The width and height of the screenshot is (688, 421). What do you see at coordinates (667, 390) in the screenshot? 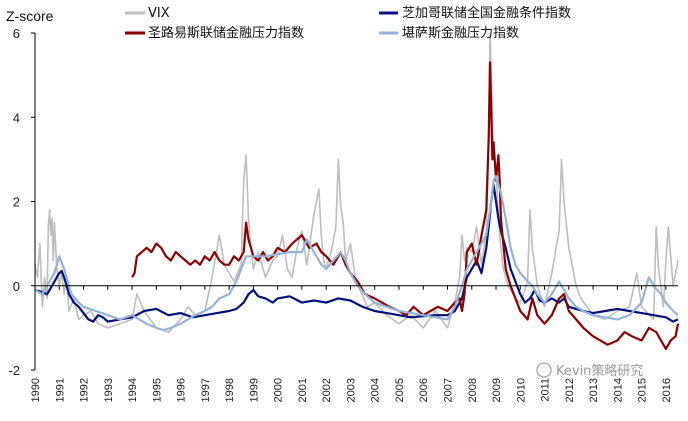
I see `x-tick-label: 2016` at bounding box center [667, 390].